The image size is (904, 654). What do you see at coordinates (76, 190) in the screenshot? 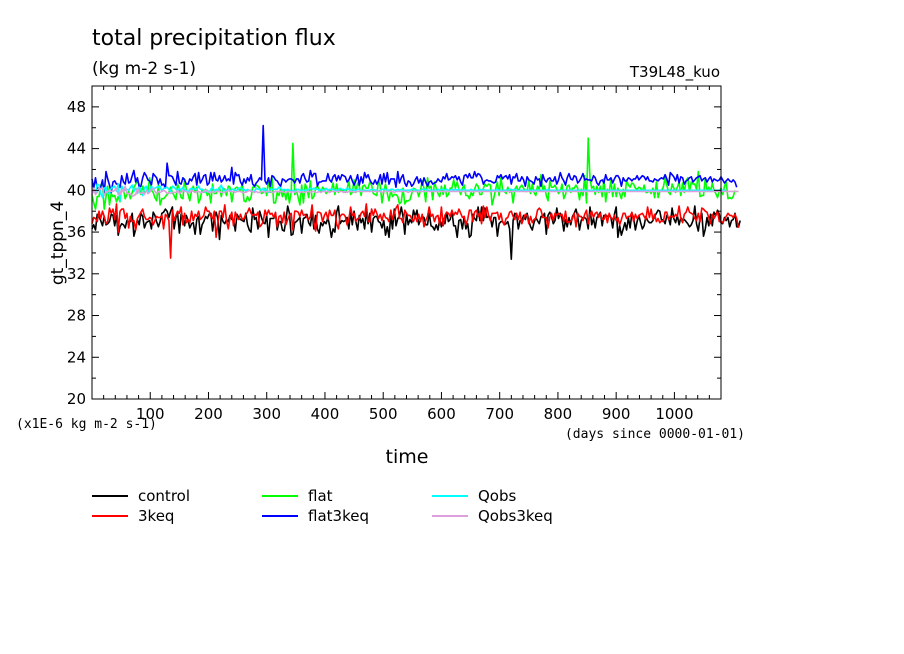
I see `y-tick-label: 40` at bounding box center [76, 190].